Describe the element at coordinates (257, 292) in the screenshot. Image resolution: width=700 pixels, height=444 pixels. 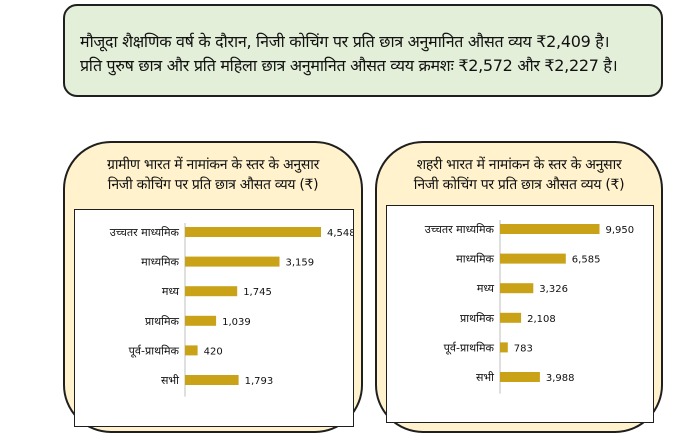
I see `rural-value-label: 1,745` at that location.